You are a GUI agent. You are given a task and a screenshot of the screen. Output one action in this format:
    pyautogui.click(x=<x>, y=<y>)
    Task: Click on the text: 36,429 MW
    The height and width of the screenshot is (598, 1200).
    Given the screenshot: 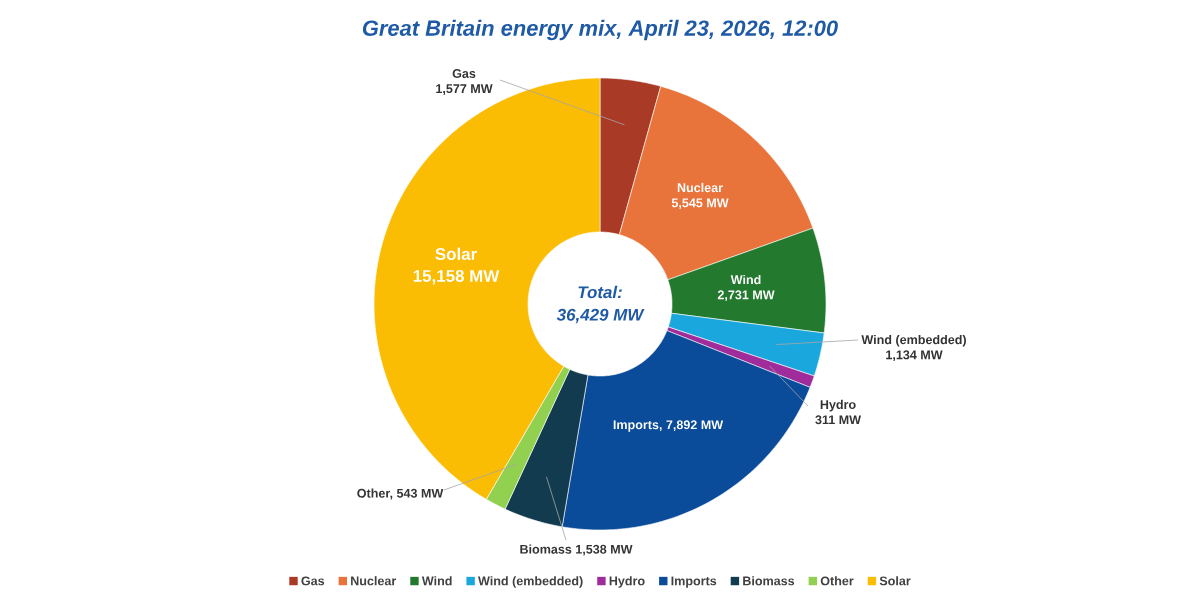 What is the action you would take?
    pyautogui.click(x=600, y=316)
    